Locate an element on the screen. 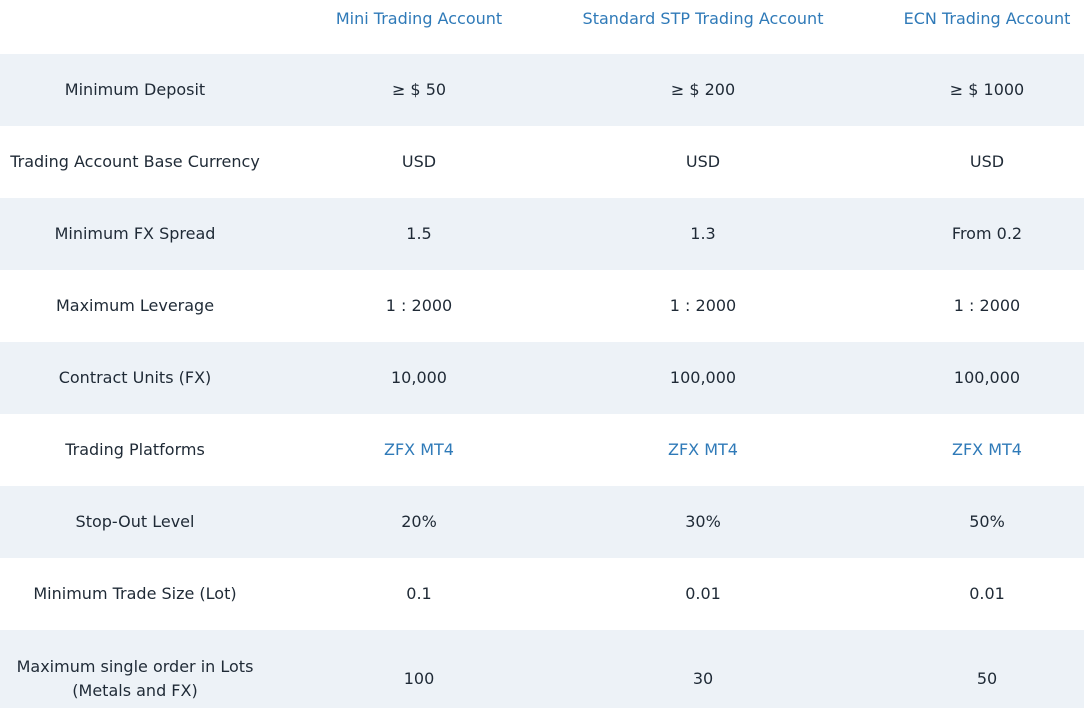 Image resolution: width=1084 pixels, height=708 pixels. standard-platform-link: ZFX MT4 is located at coordinates (703, 449).